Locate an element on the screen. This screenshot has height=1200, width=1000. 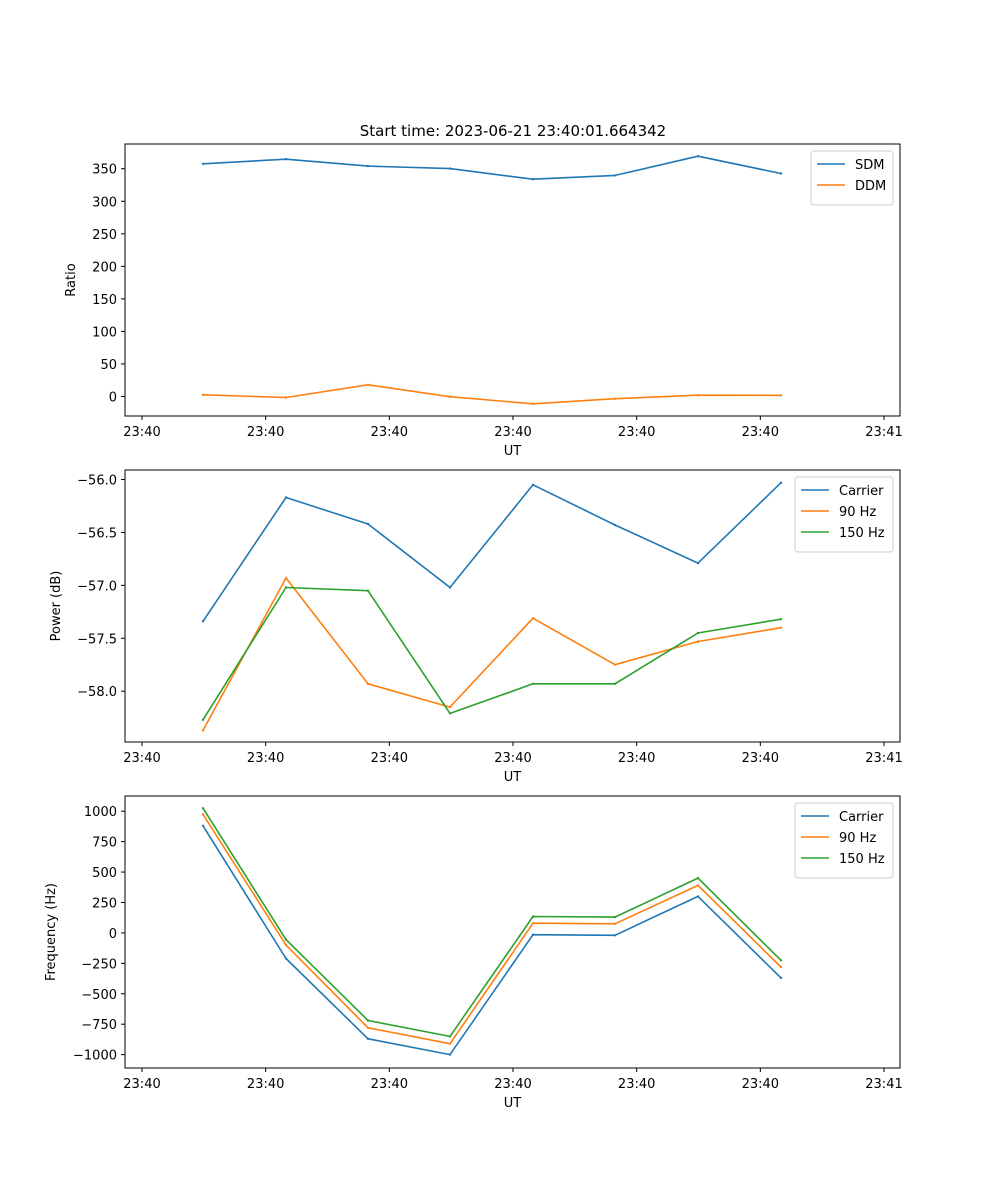
y-tick-label: 150 is located at coordinates (104, 300).